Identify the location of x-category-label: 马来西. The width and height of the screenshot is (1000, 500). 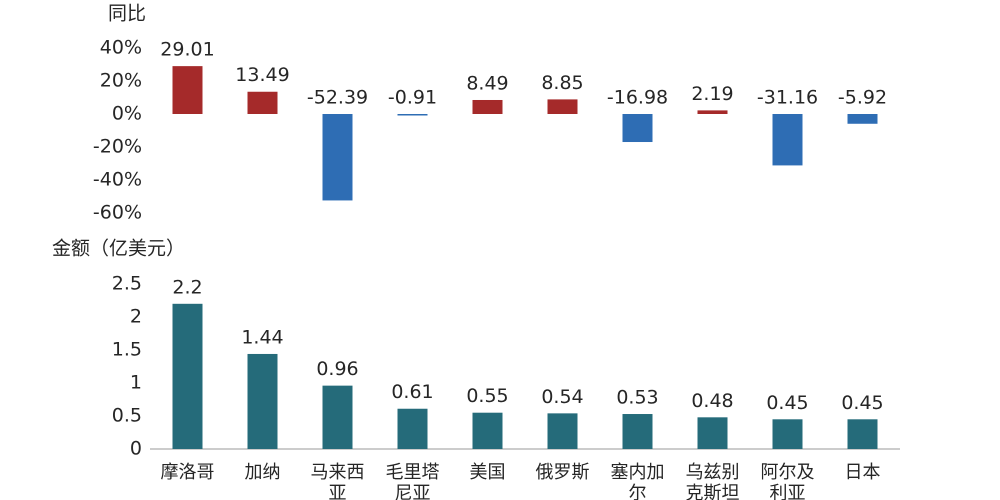
(338, 472).